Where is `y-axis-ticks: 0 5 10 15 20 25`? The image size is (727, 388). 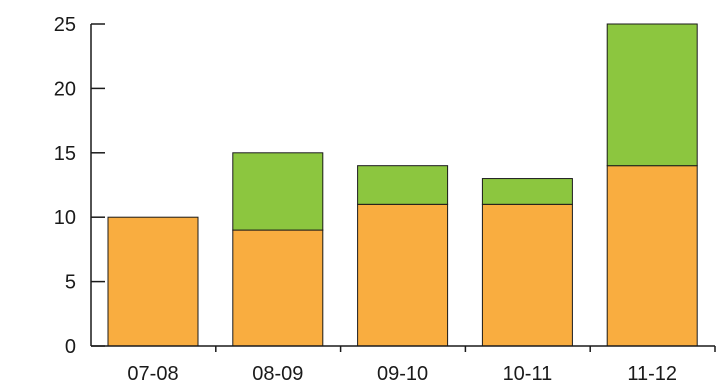 y-axis-ticks: 0 5 10 15 20 25 is located at coordinates (79, 186).